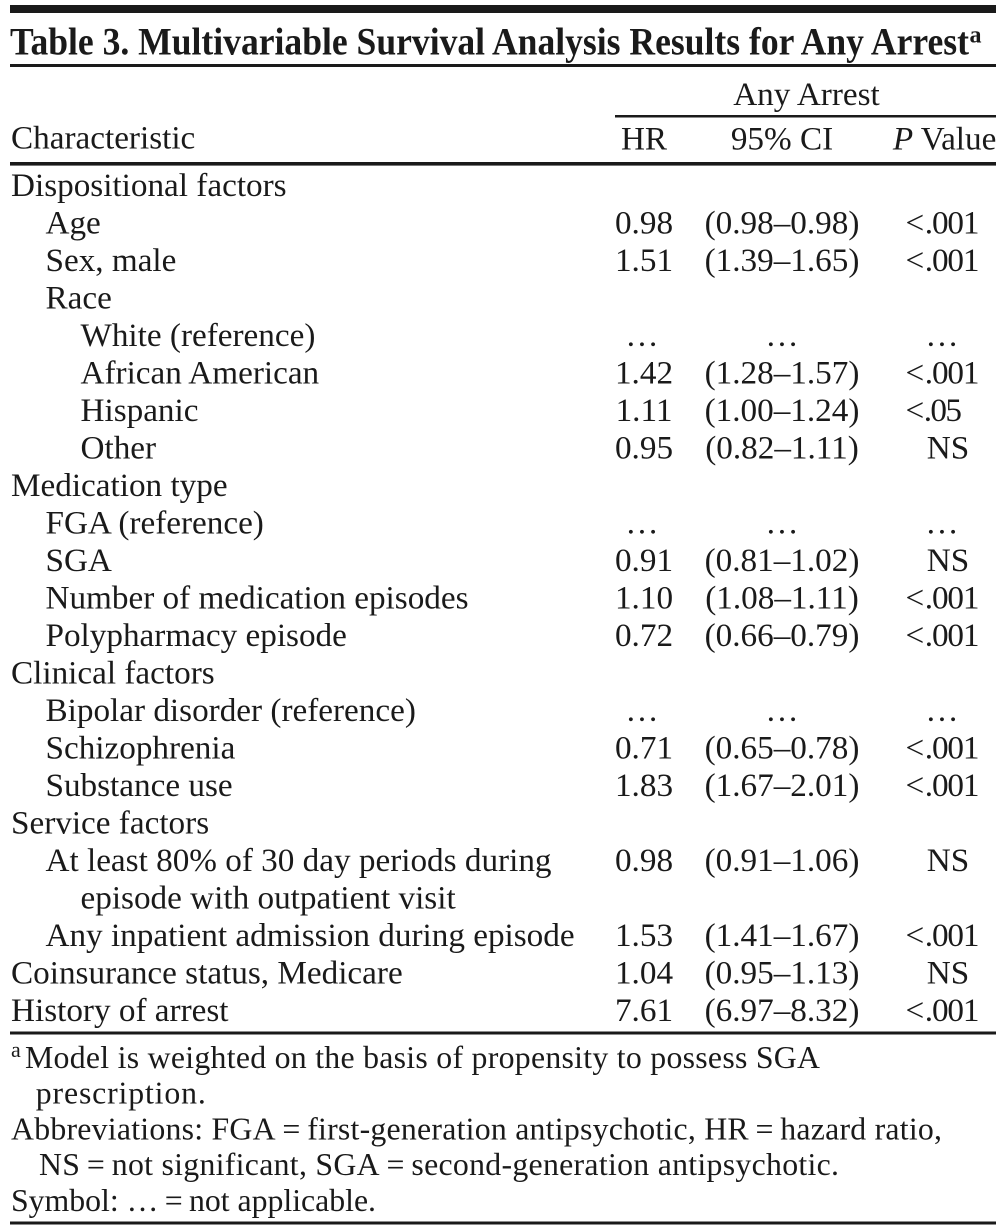 Image resolution: width=1005 pixels, height=1231 pixels. Describe the element at coordinates (140, 410) in the screenshot. I see `svg-text: Hispanic` at that location.